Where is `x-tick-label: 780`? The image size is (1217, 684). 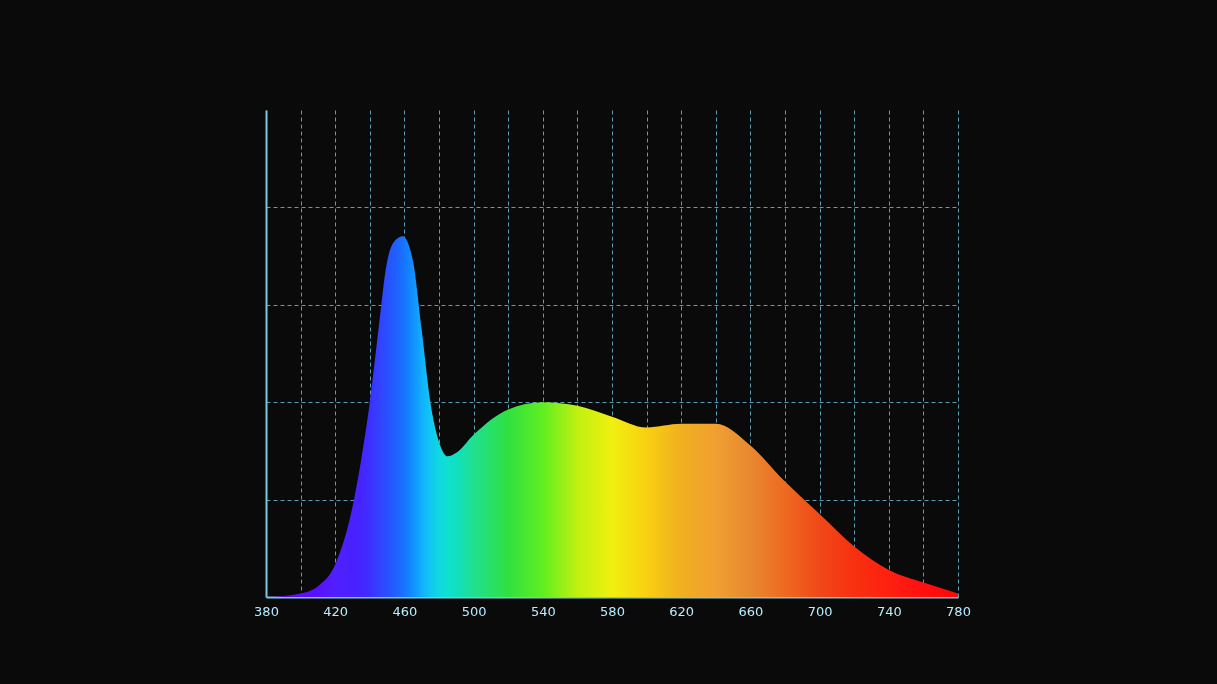
x-tick-label: 780 is located at coordinates (958, 611).